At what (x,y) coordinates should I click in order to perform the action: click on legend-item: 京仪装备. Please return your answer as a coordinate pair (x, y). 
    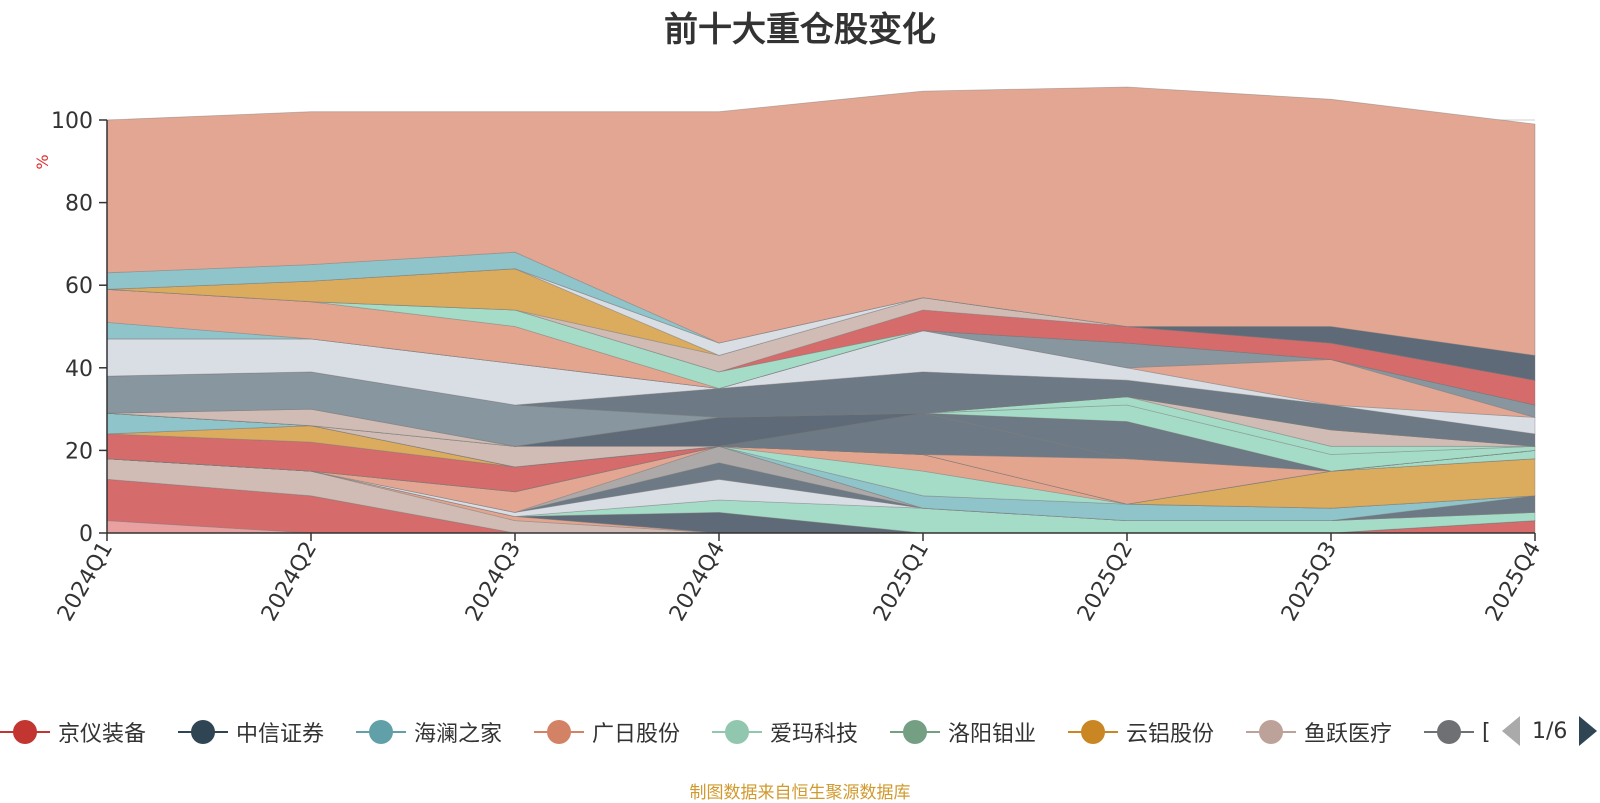
    Looking at the image, I should click on (73, 732).